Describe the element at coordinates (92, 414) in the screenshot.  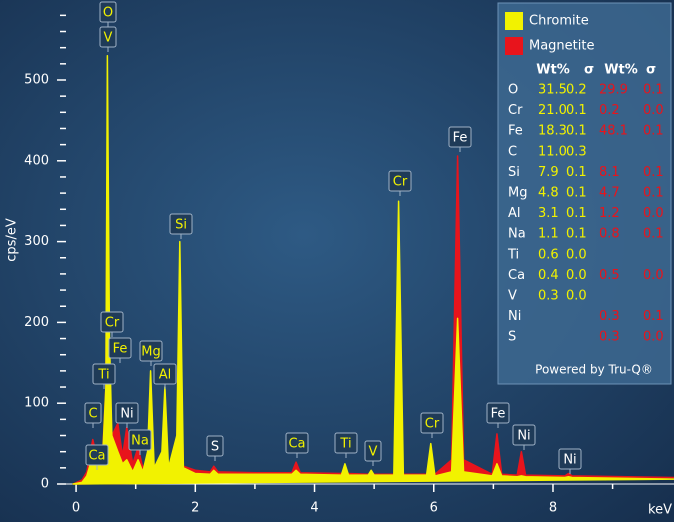
I see `peak-label: C` at that location.